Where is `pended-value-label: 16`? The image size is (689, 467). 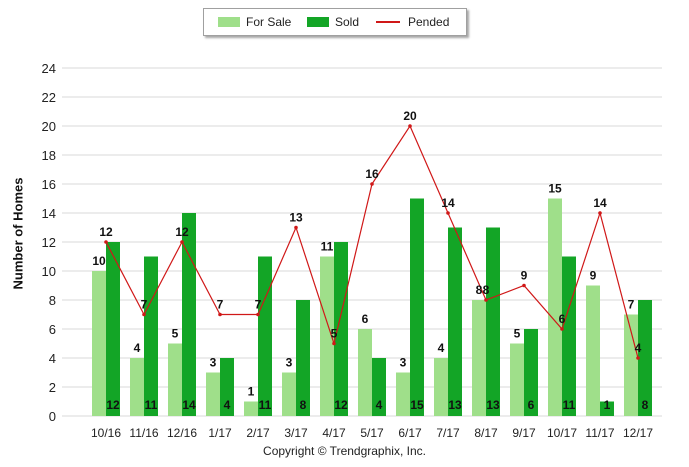 pended-value-label: 16 is located at coordinates (372, 174).